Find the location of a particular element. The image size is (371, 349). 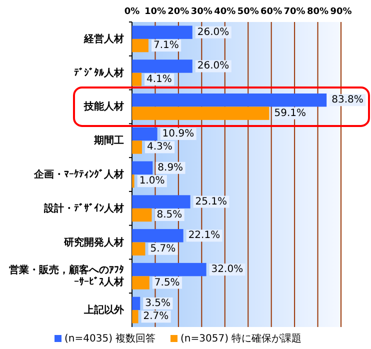

y-tick-label: ﾃﾞｼﾞﾀﾙ人材 is located at coordinates (99, 72).